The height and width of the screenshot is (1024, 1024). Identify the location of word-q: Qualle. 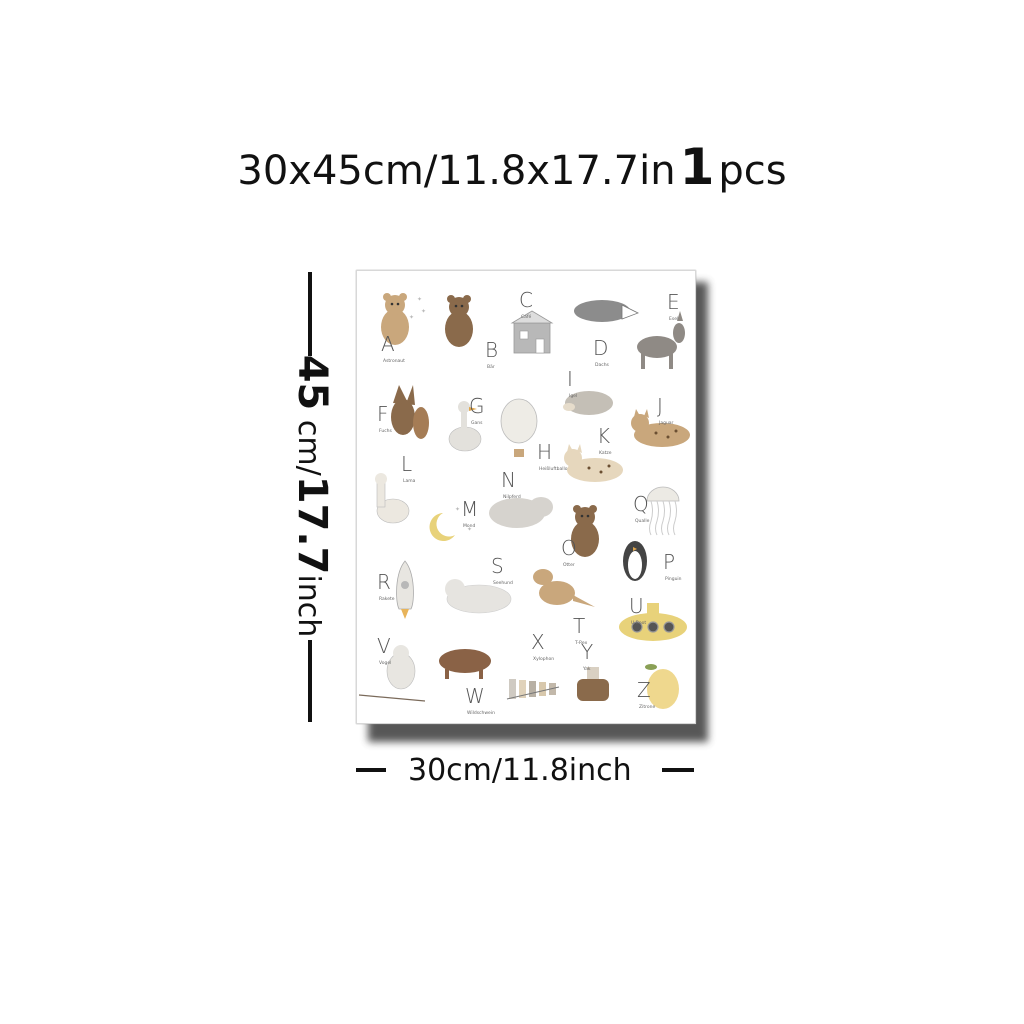
(642, 521).